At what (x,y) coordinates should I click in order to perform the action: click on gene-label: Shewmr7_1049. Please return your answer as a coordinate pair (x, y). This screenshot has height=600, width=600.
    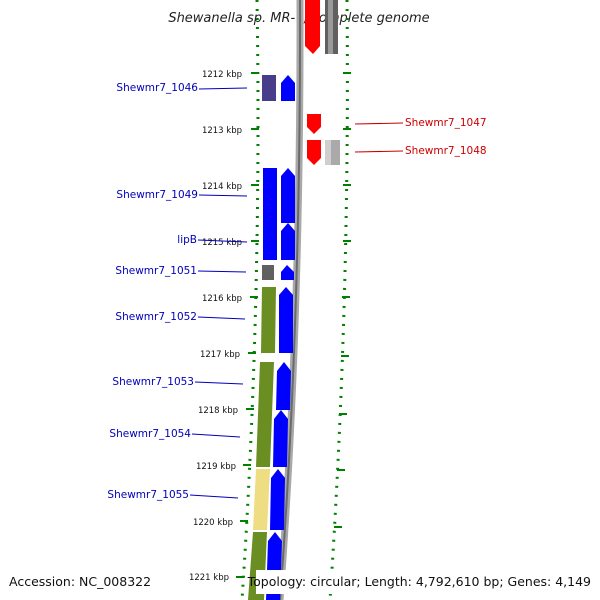
    Looking at the image, I should click on (157, 195).